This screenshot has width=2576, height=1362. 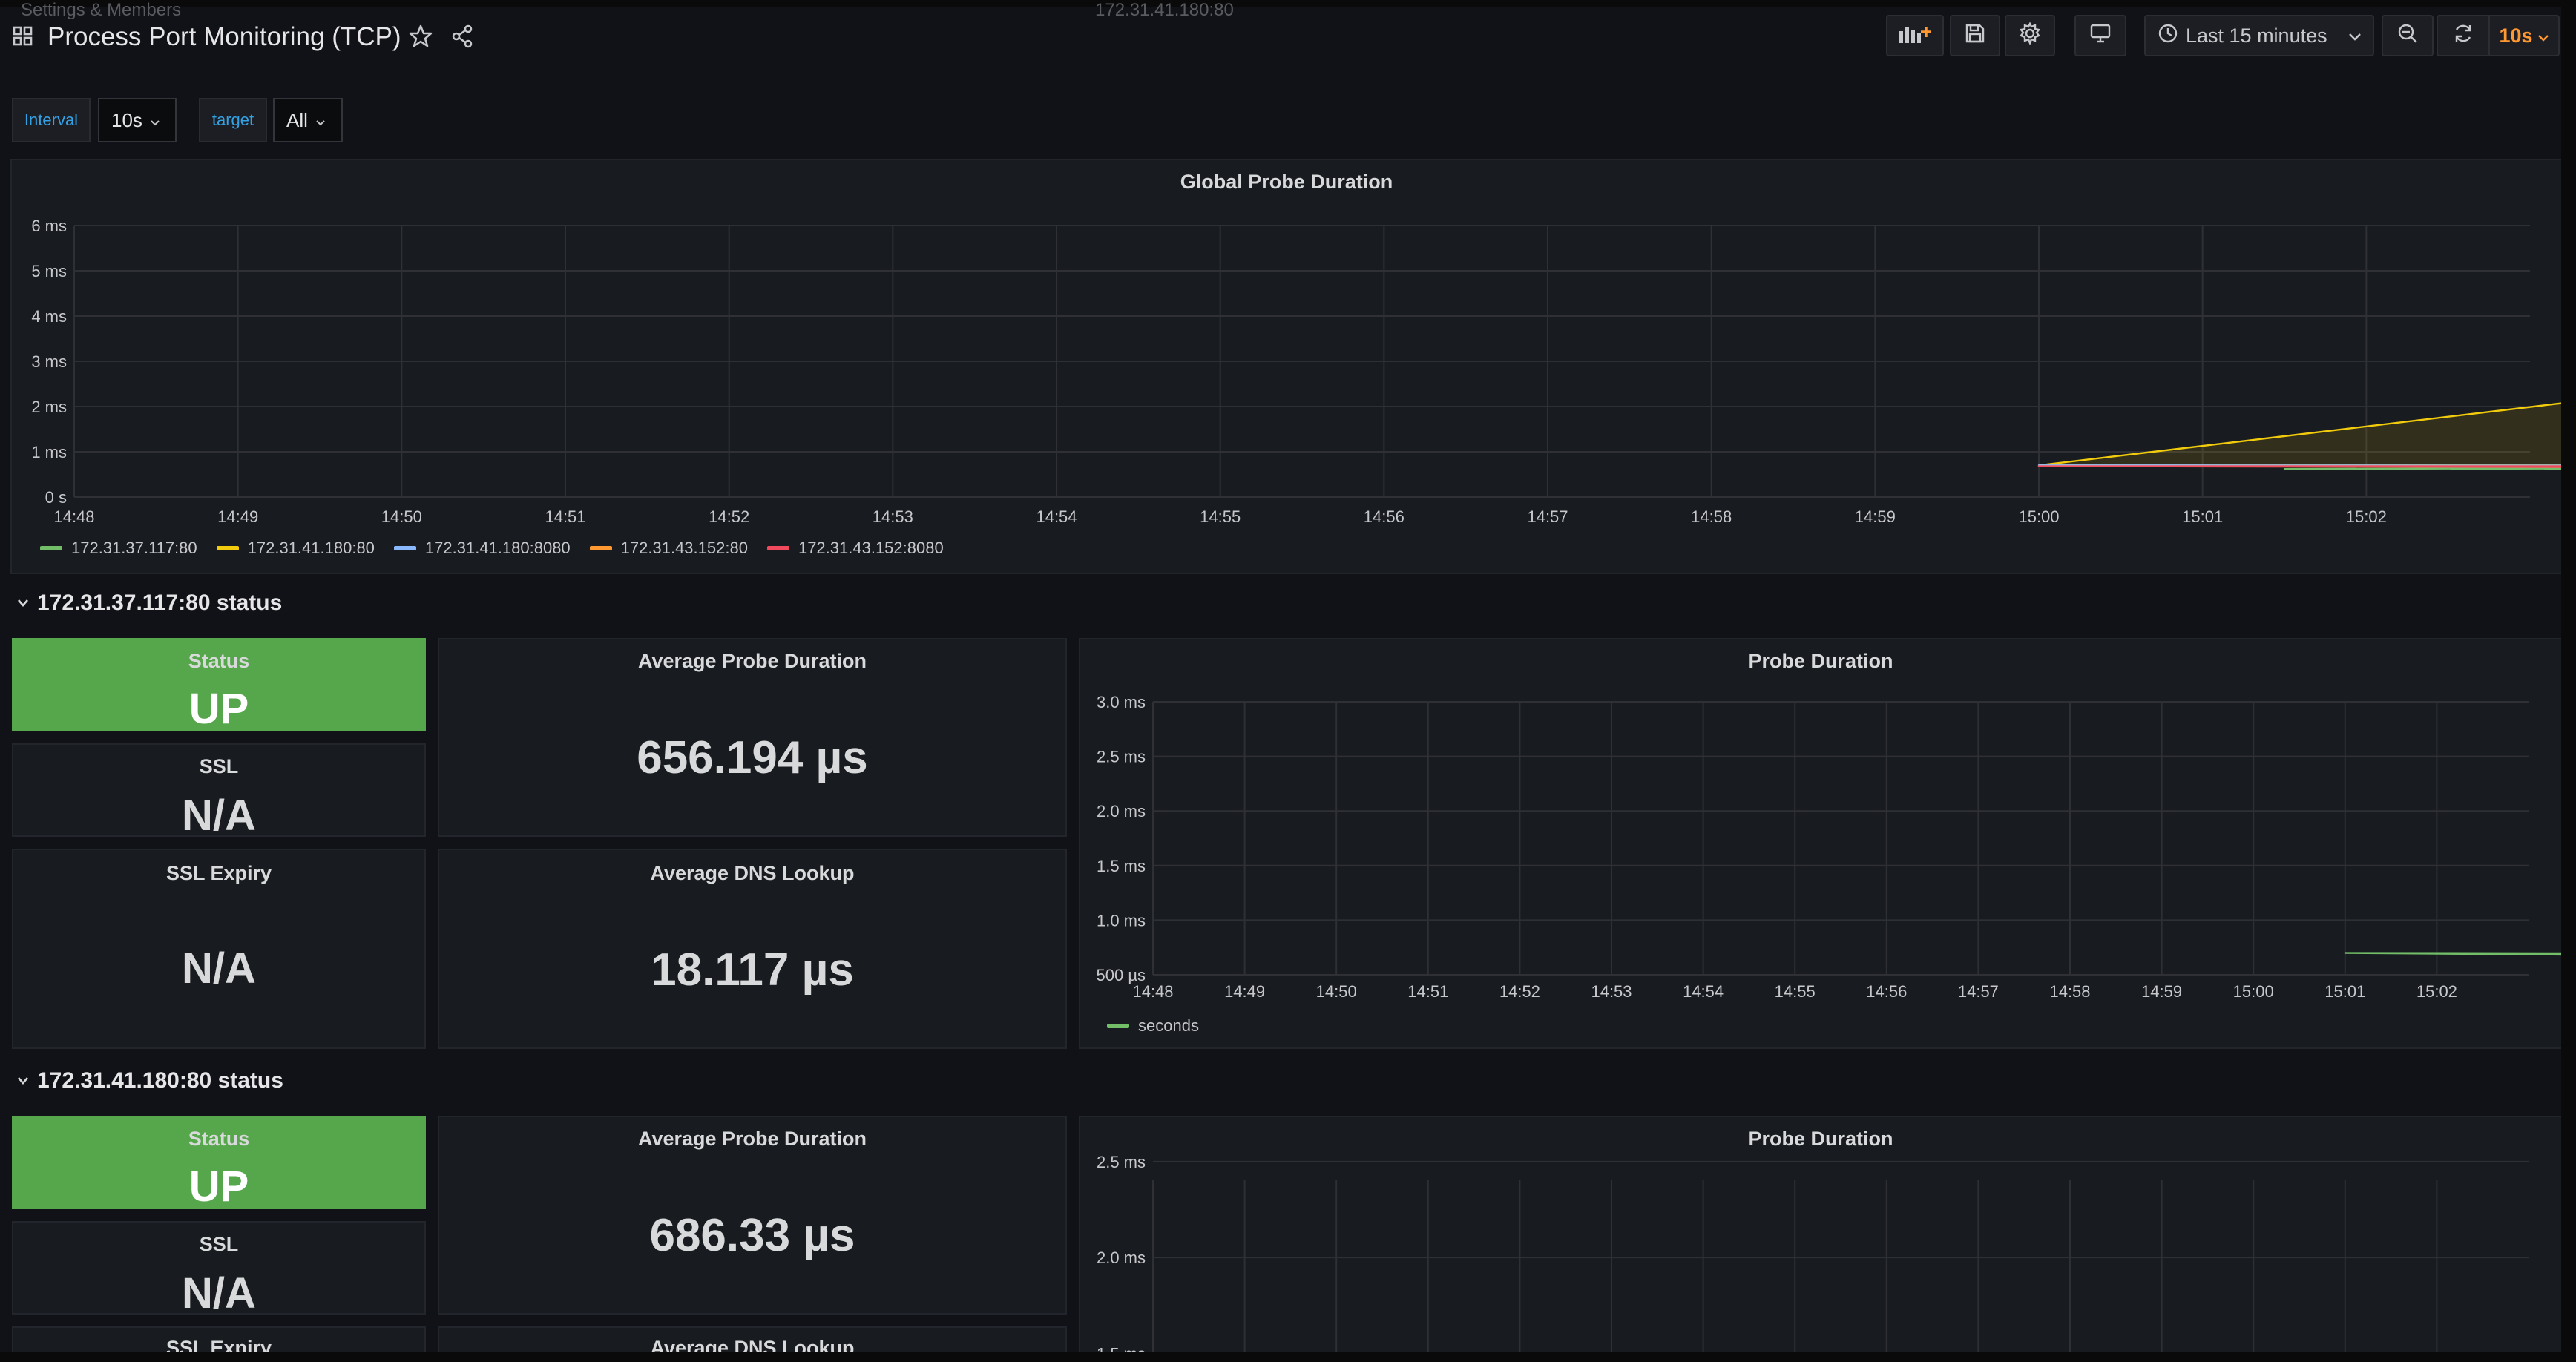 I want to click on row-title: 172.31.41.180:80 status, so click(x=160, y=1081).